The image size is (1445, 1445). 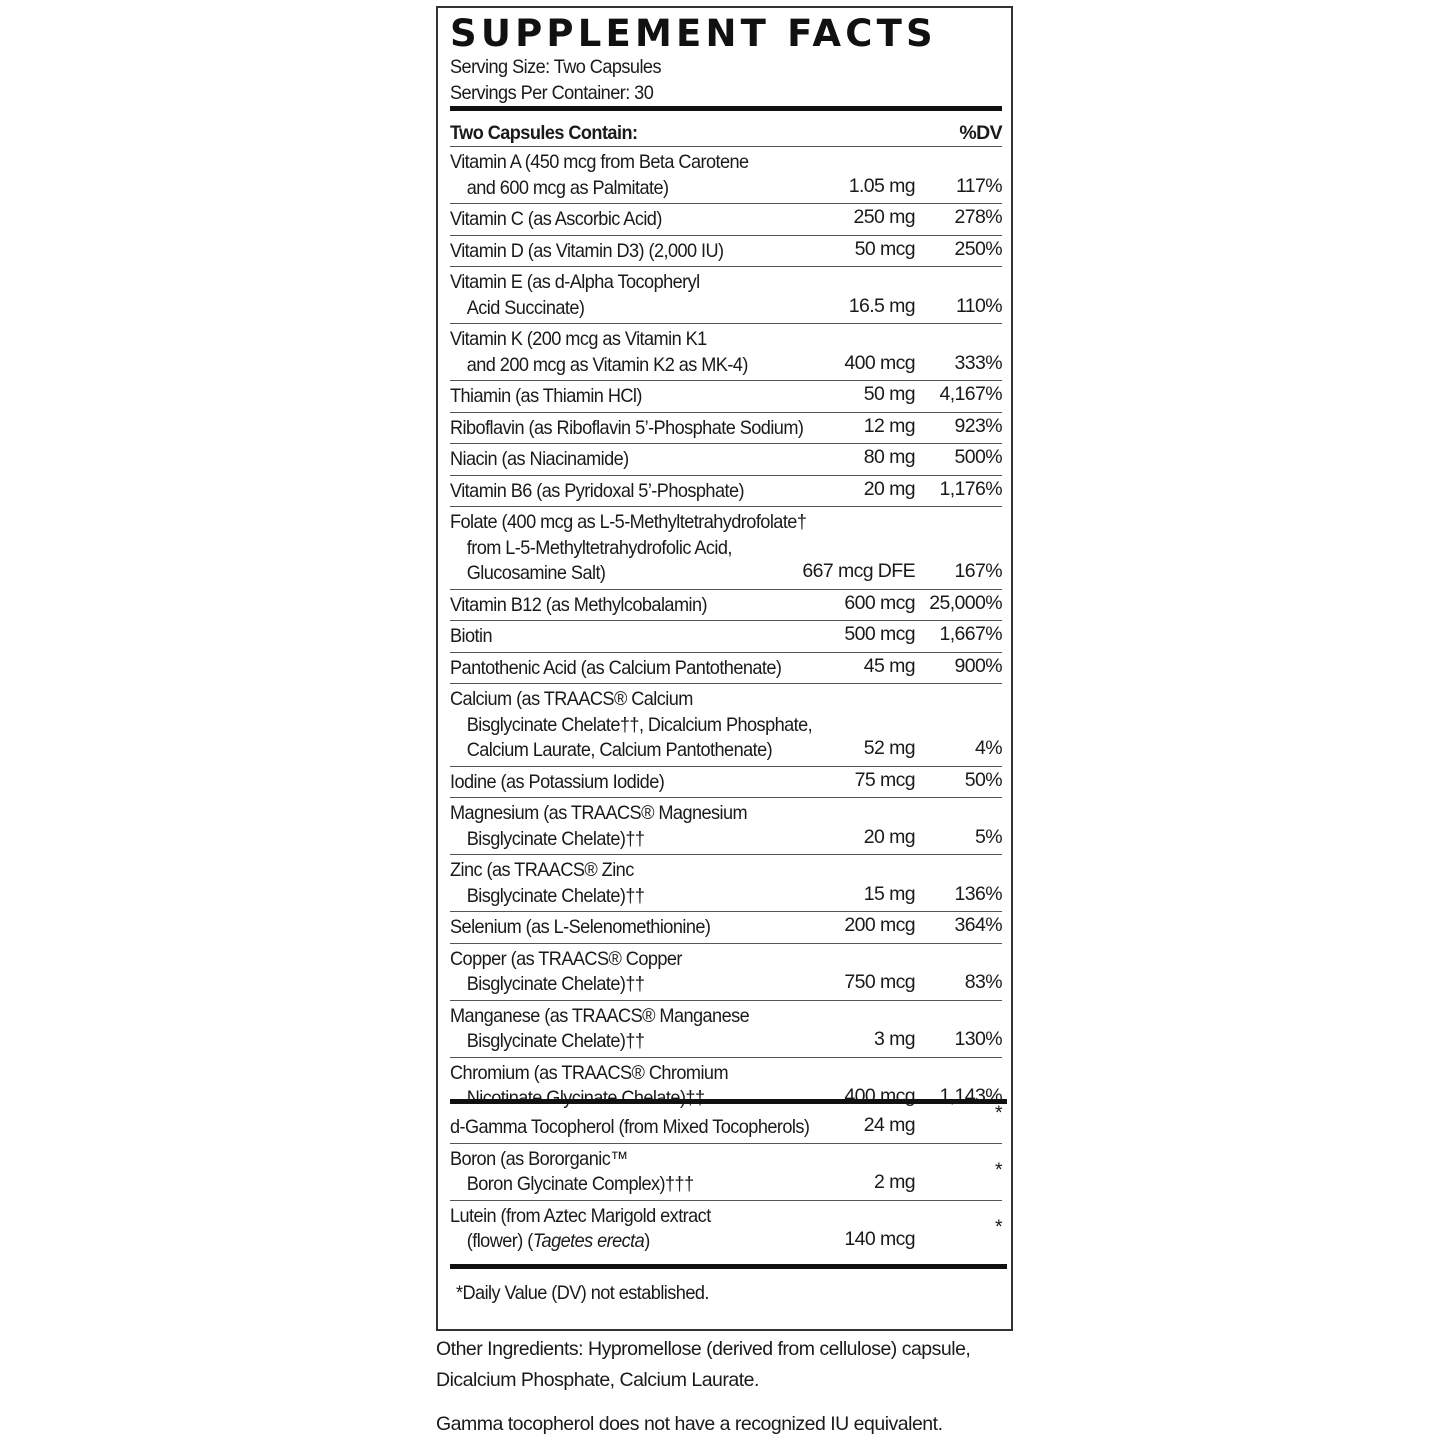 I want to click on nutrient-name-line: Thiamin (as Thiamin HCl), so click(x=546, y=396).